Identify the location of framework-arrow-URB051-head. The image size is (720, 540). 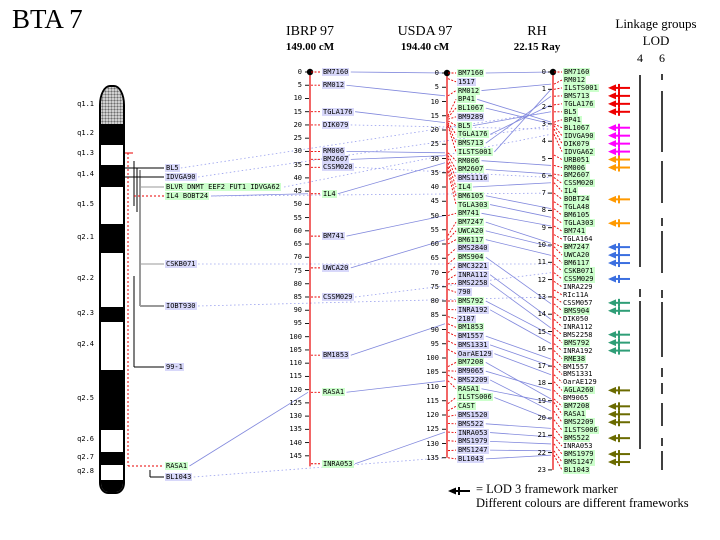
(612, 160).